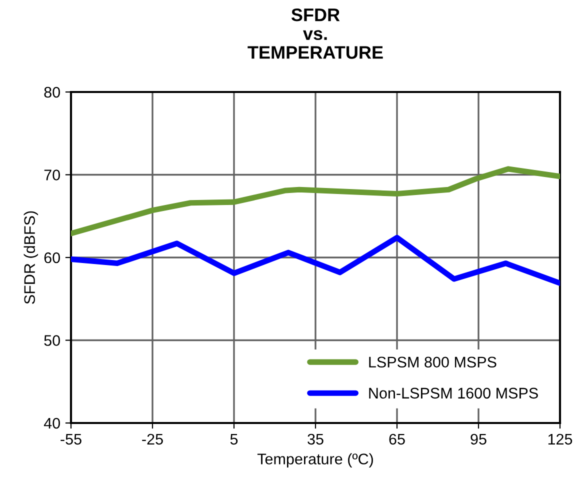  I want to click on legend-label: Non-LSPSM 1600 MSPS, so click(453, 393).